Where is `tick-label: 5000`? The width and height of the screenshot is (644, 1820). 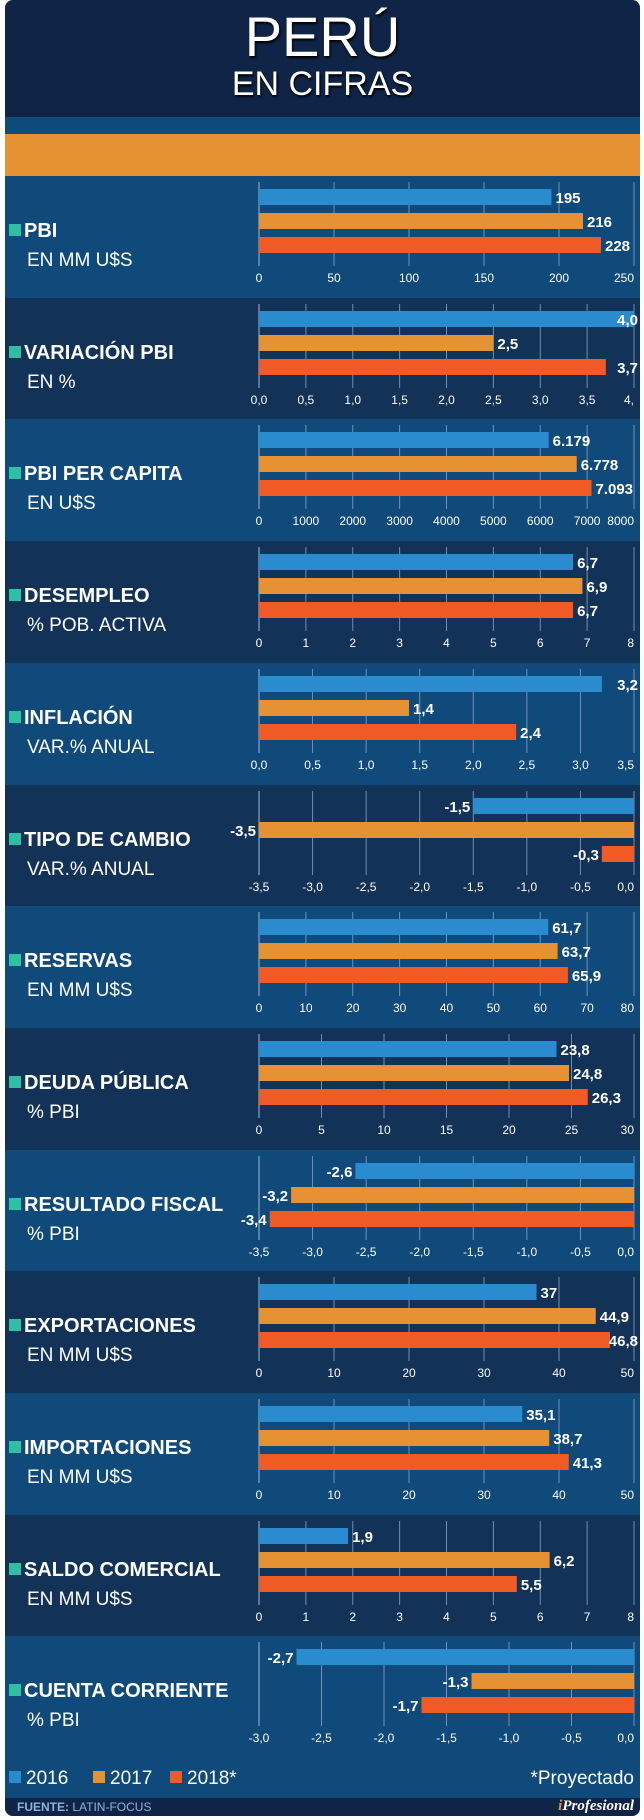
tick-label: 5000 is located at coordinates (493, 521).